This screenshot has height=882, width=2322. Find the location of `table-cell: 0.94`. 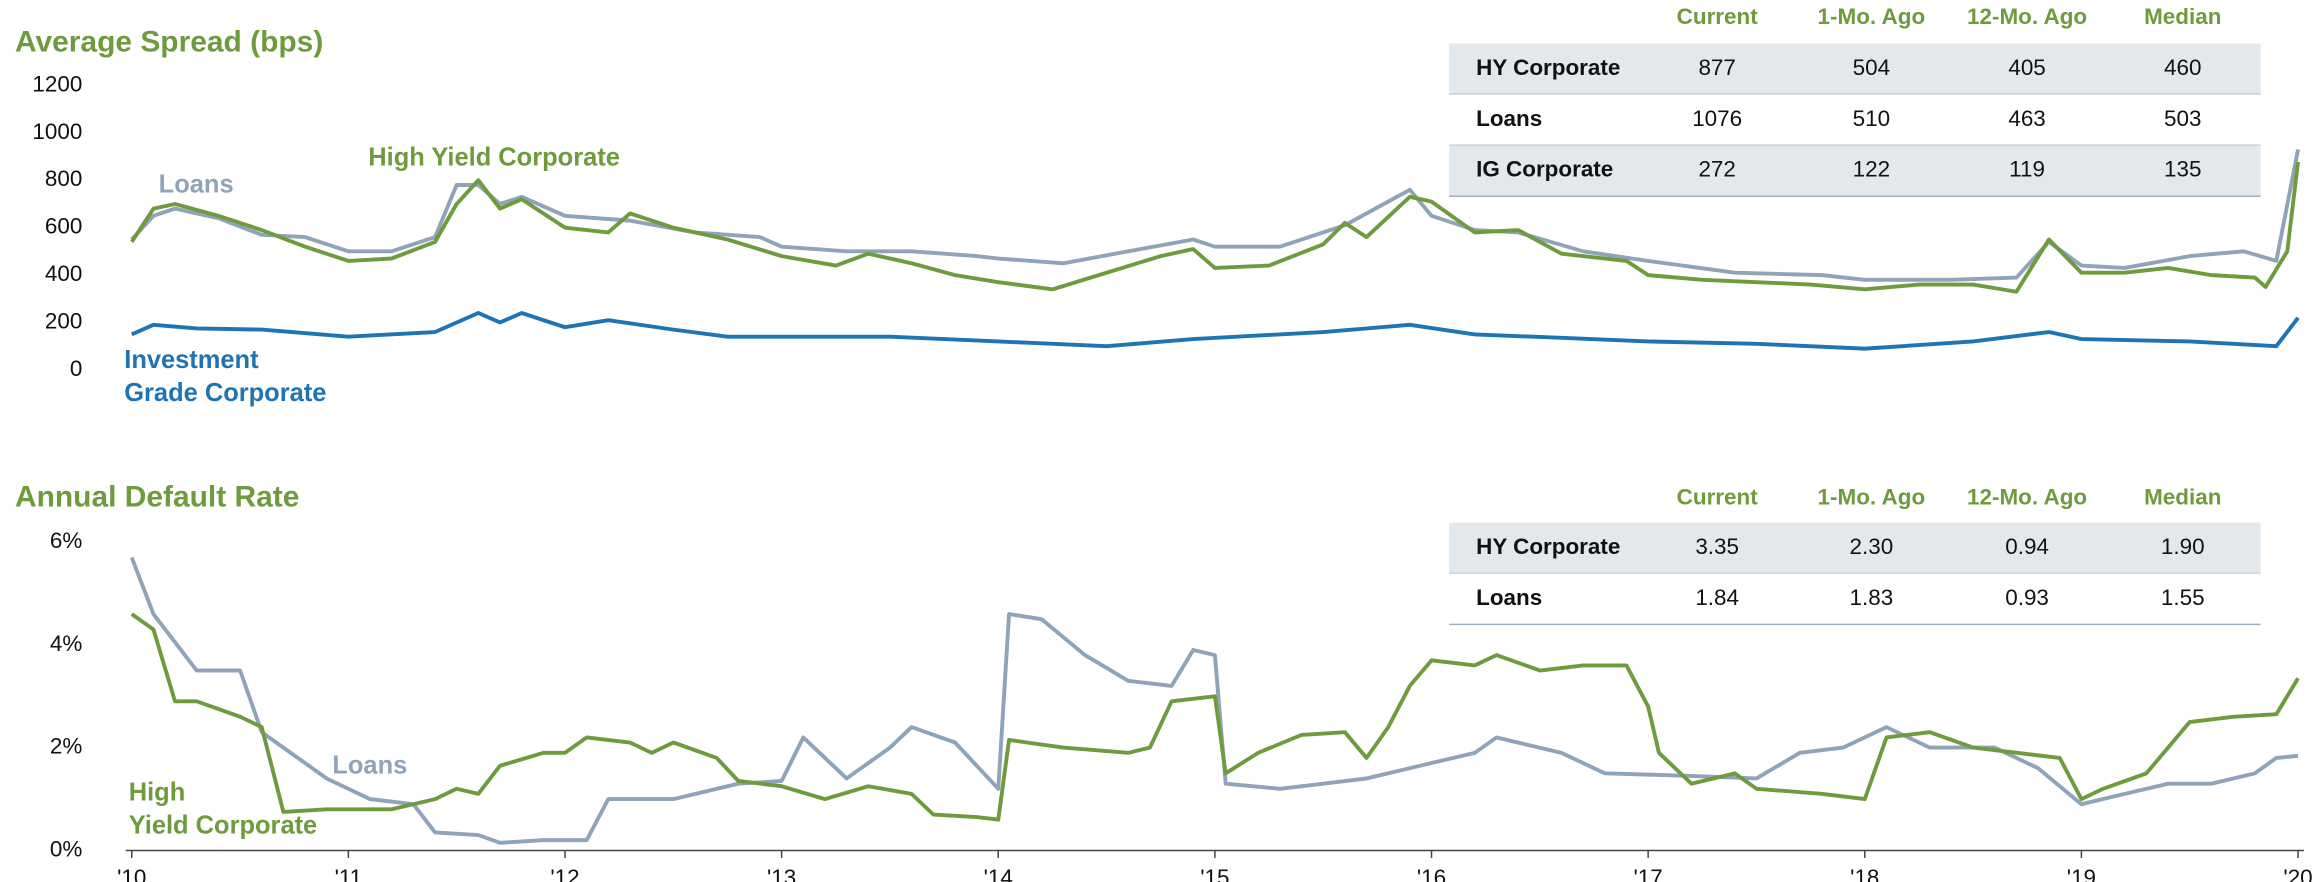

table-cell: 0.94 is located at coordinates (2027, 546).